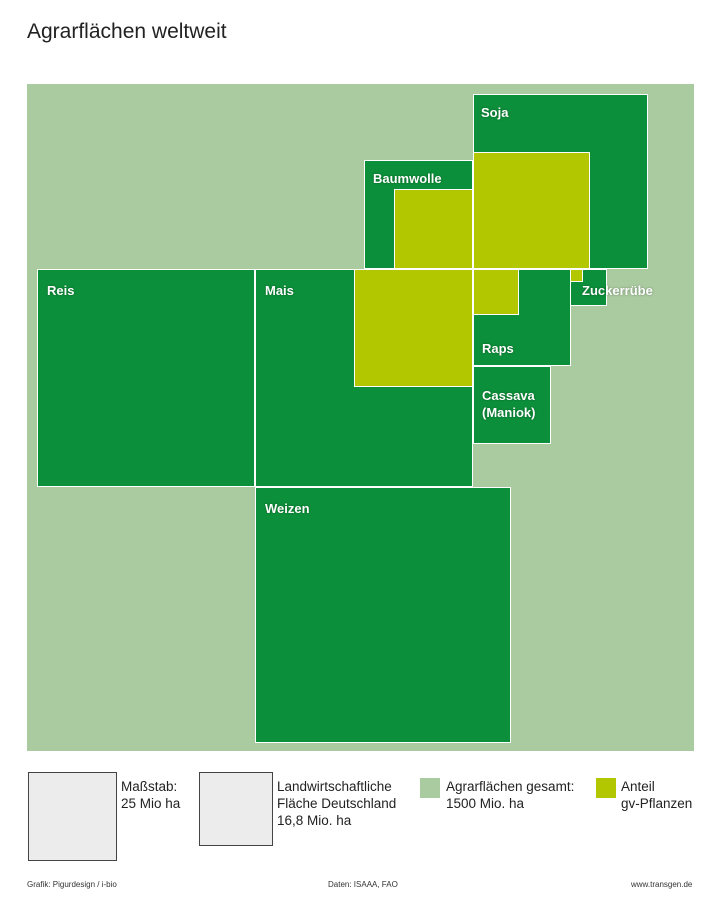  I want to click on soja-gv-area, so click(531, 210).